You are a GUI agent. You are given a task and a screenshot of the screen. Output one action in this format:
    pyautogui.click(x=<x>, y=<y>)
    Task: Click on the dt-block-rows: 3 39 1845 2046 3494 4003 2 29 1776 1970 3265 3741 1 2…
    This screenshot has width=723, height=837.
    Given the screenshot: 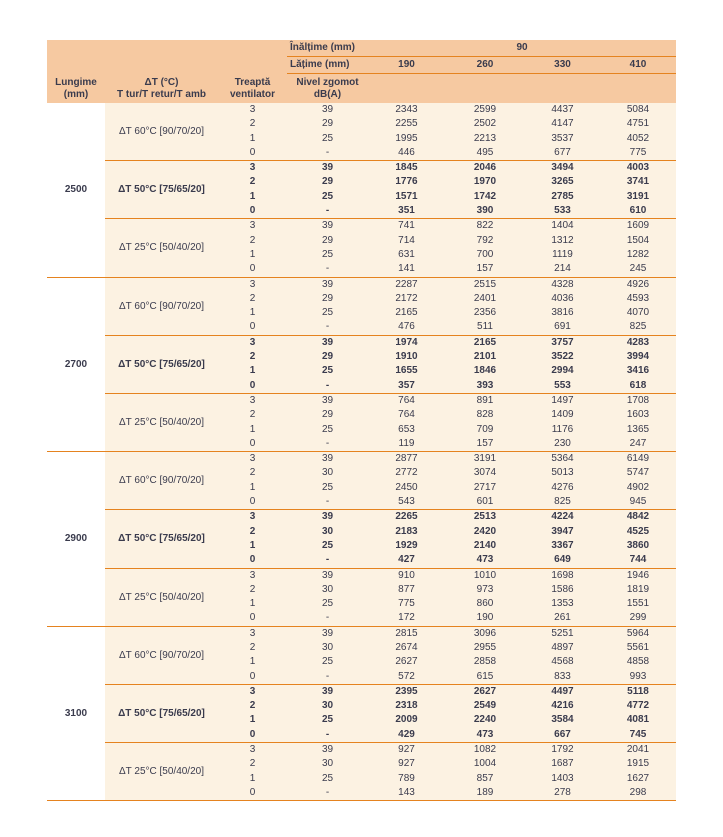 What is the action you would take?
    pyautogui.click(x=447, y=189)
    